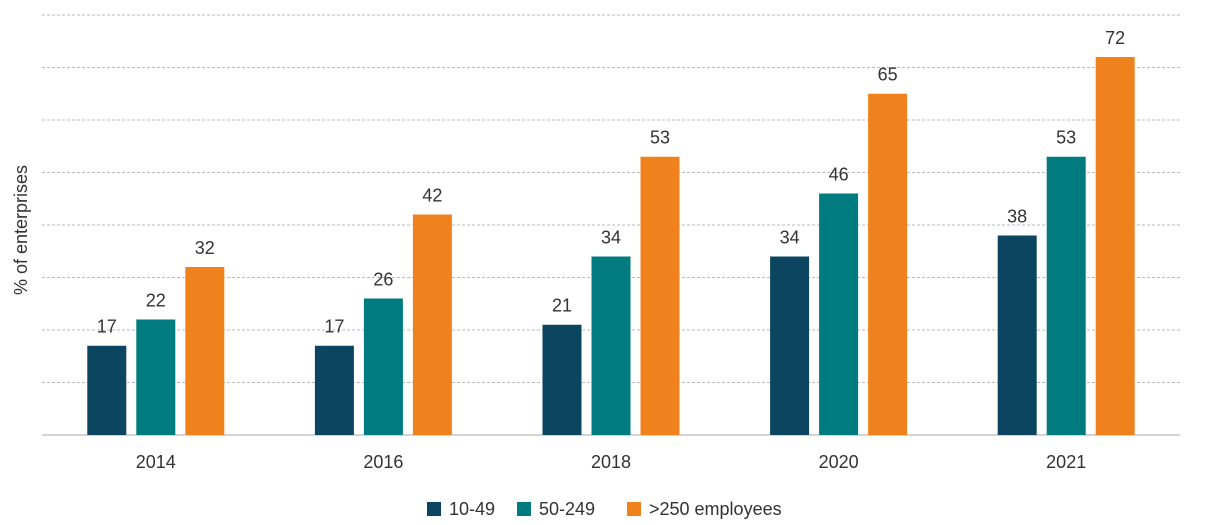 The height and width of the screenshot is (525, 1215). What do you see at coordinates (839, 462) in the screenshot?
I see `x-tick-label: 2020` at bounding box center [839, 462].